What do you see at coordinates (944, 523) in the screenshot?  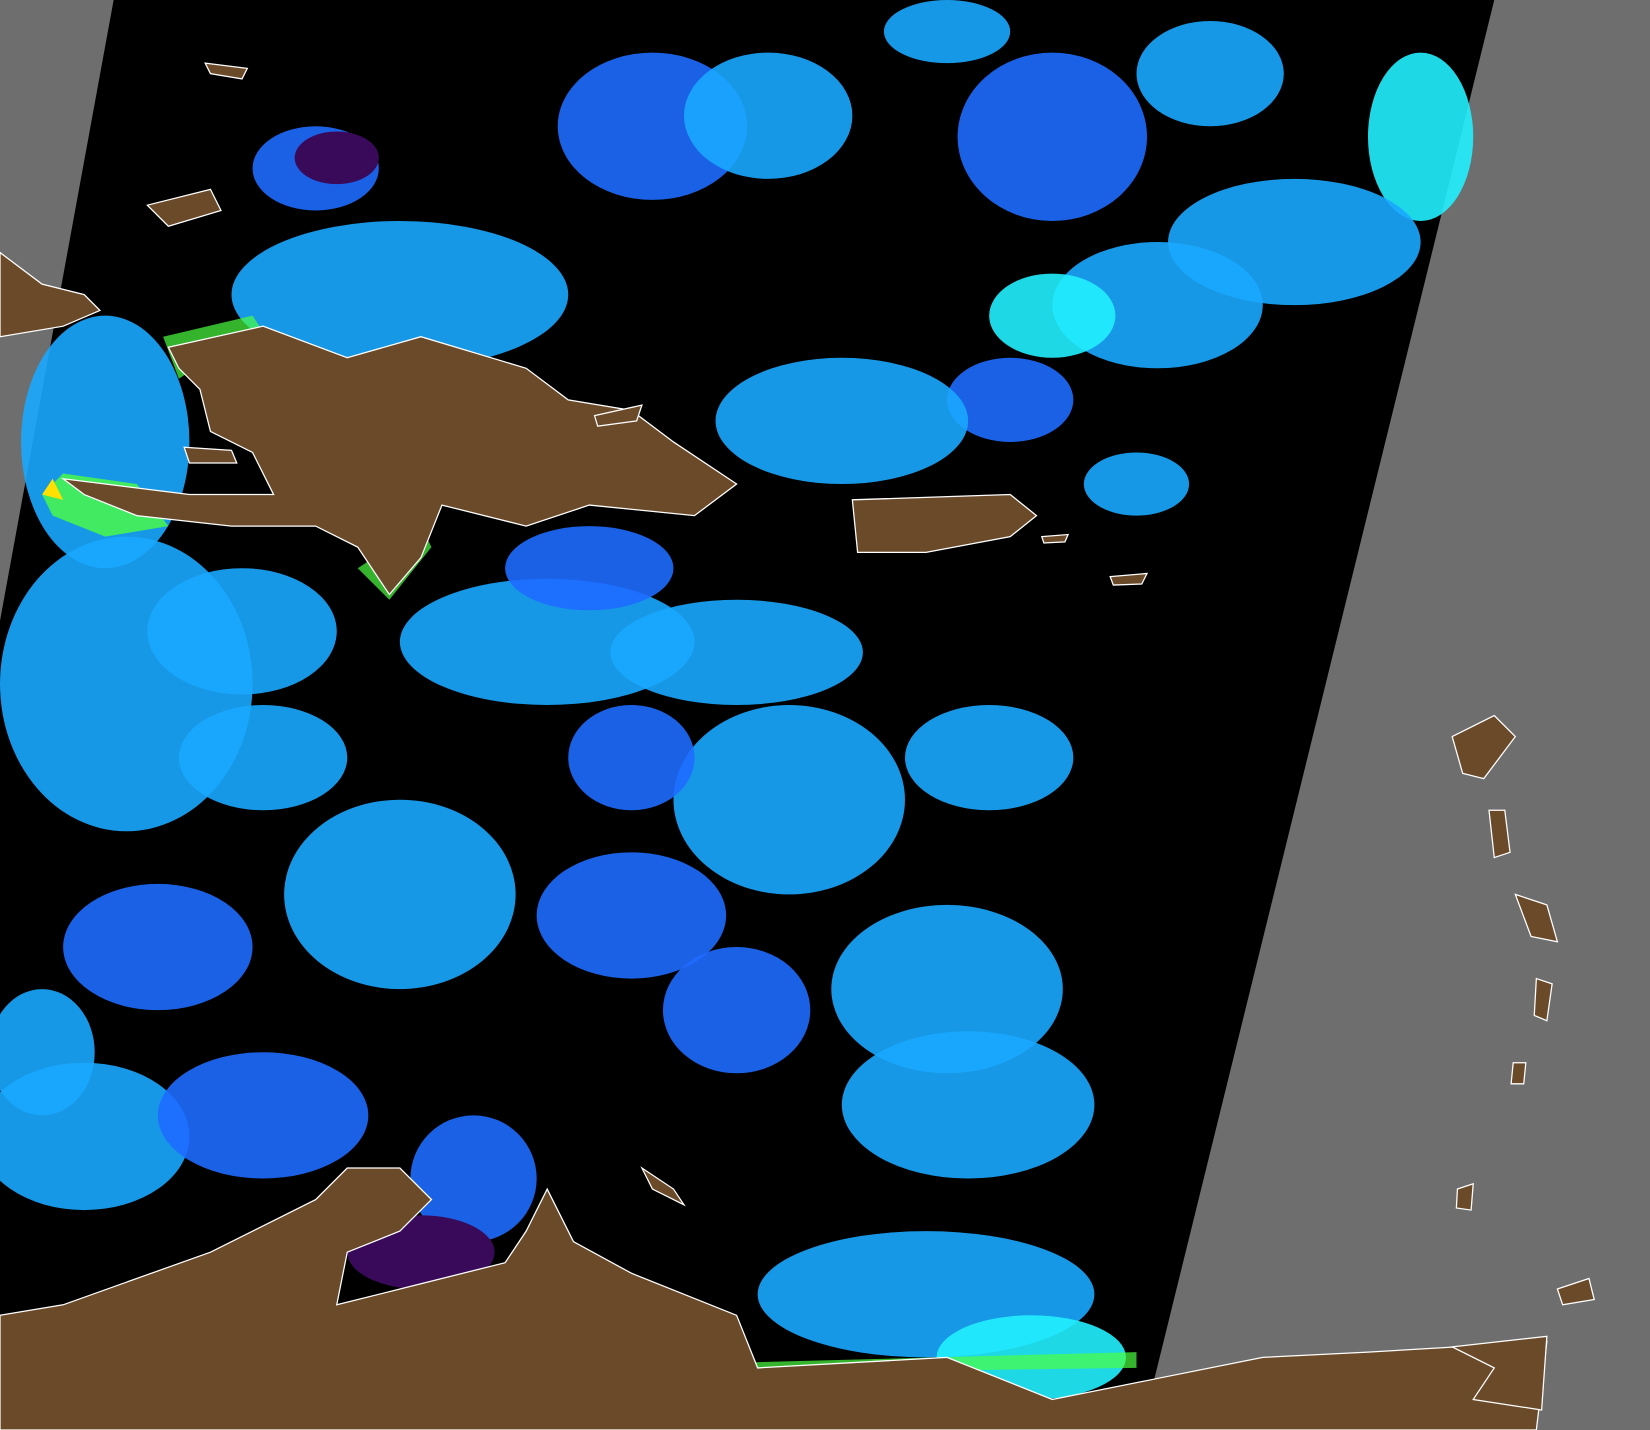 I see `puerto-rico` at bounding box center [944, 523].